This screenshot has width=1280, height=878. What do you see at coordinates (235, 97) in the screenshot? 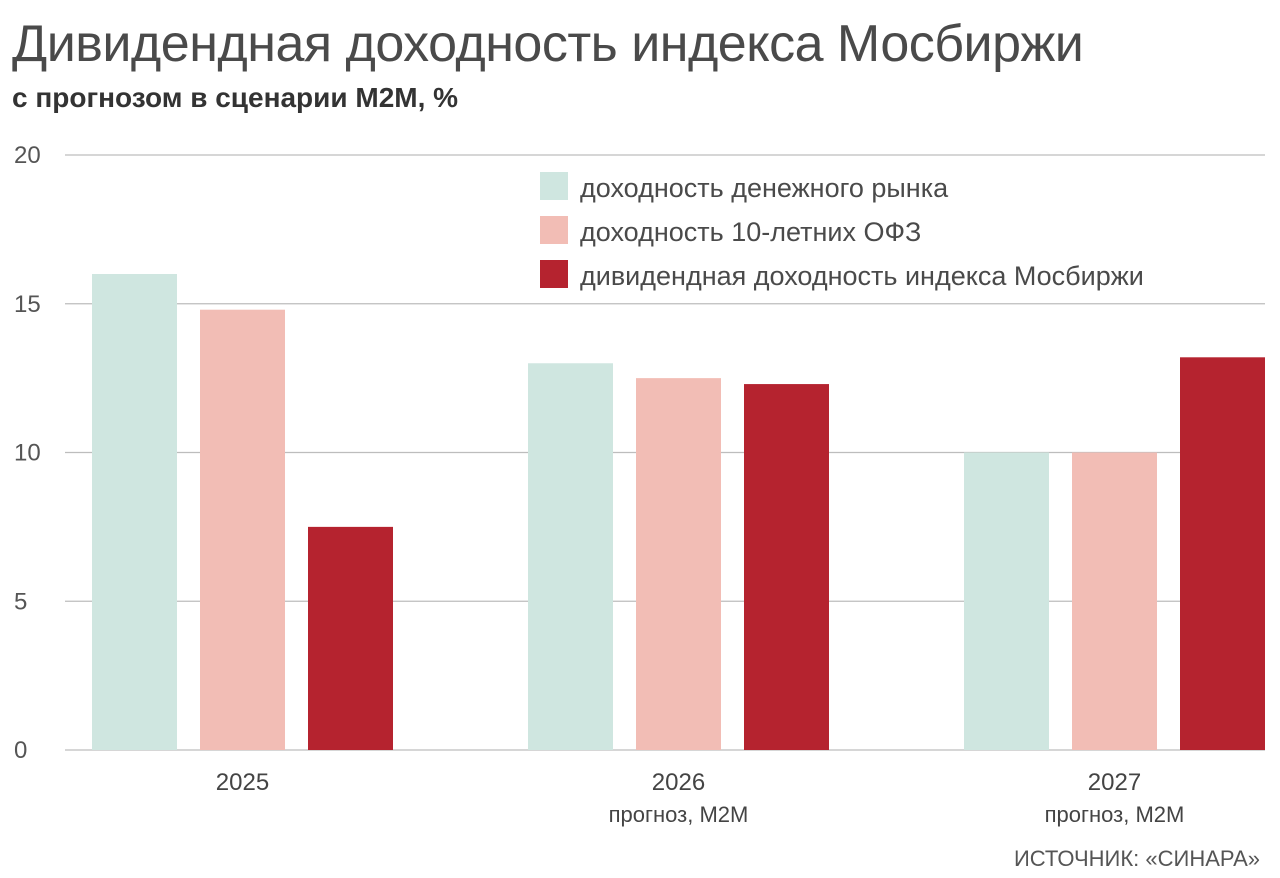
I see `chart-subtitle: с прогнозом в сценарии М2М, %` at bounding box center [235, 97].